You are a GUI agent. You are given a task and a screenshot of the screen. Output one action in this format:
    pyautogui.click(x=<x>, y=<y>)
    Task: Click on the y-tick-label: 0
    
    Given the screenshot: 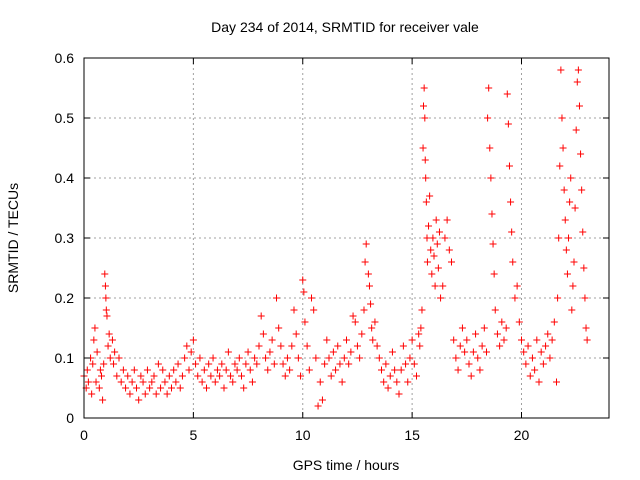 What is the action you would take?
    pyautogui.click(x=70, y=418)
    